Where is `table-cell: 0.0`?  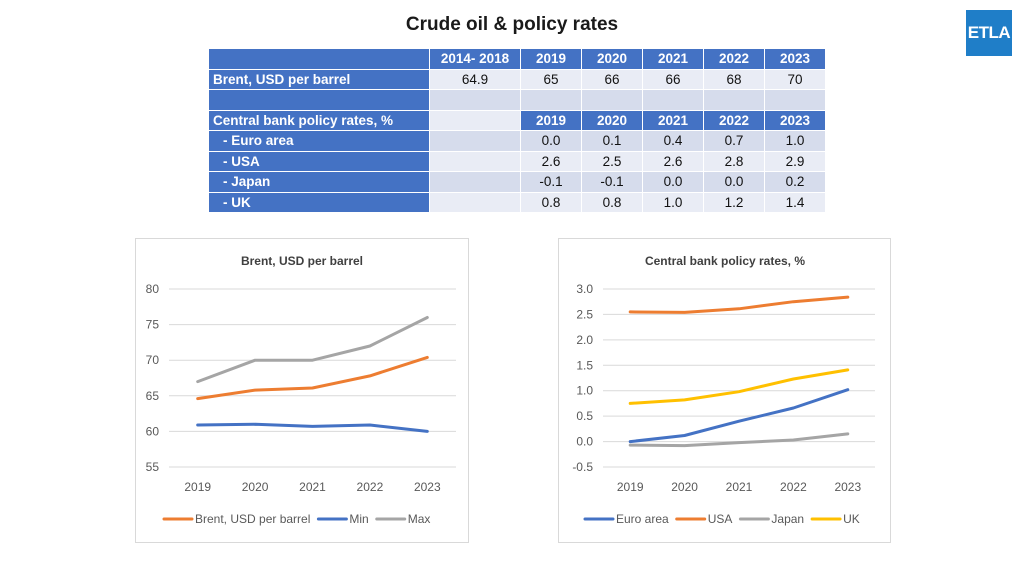 table-cell: 0.0 is located at coordinates (734, 182).